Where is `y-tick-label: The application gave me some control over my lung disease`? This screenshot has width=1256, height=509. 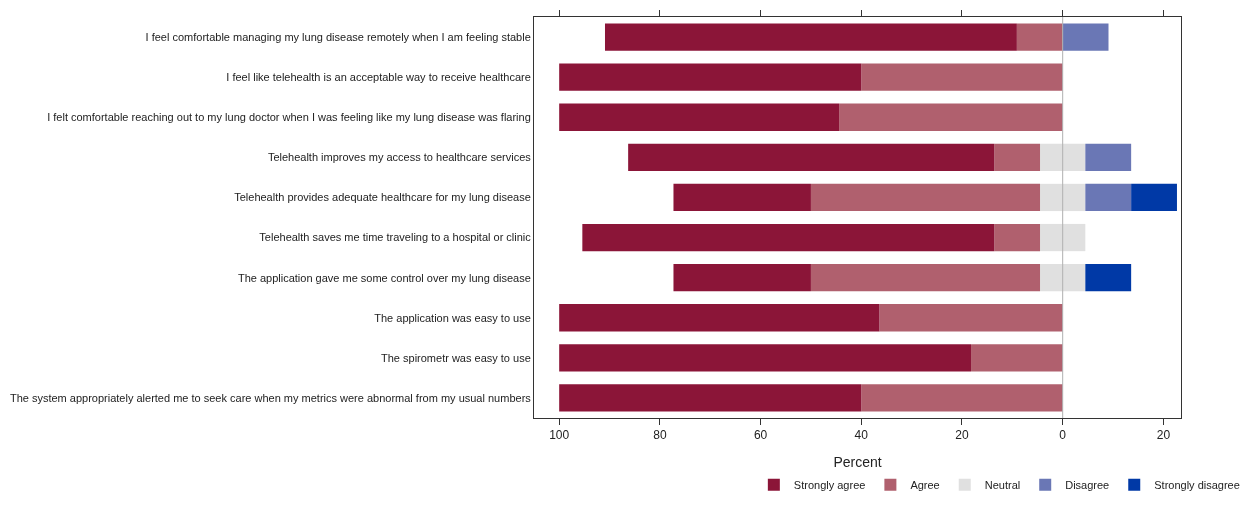 y-tick-label: The application gave me some control over my lung disease is located at coordinates (384, 277).